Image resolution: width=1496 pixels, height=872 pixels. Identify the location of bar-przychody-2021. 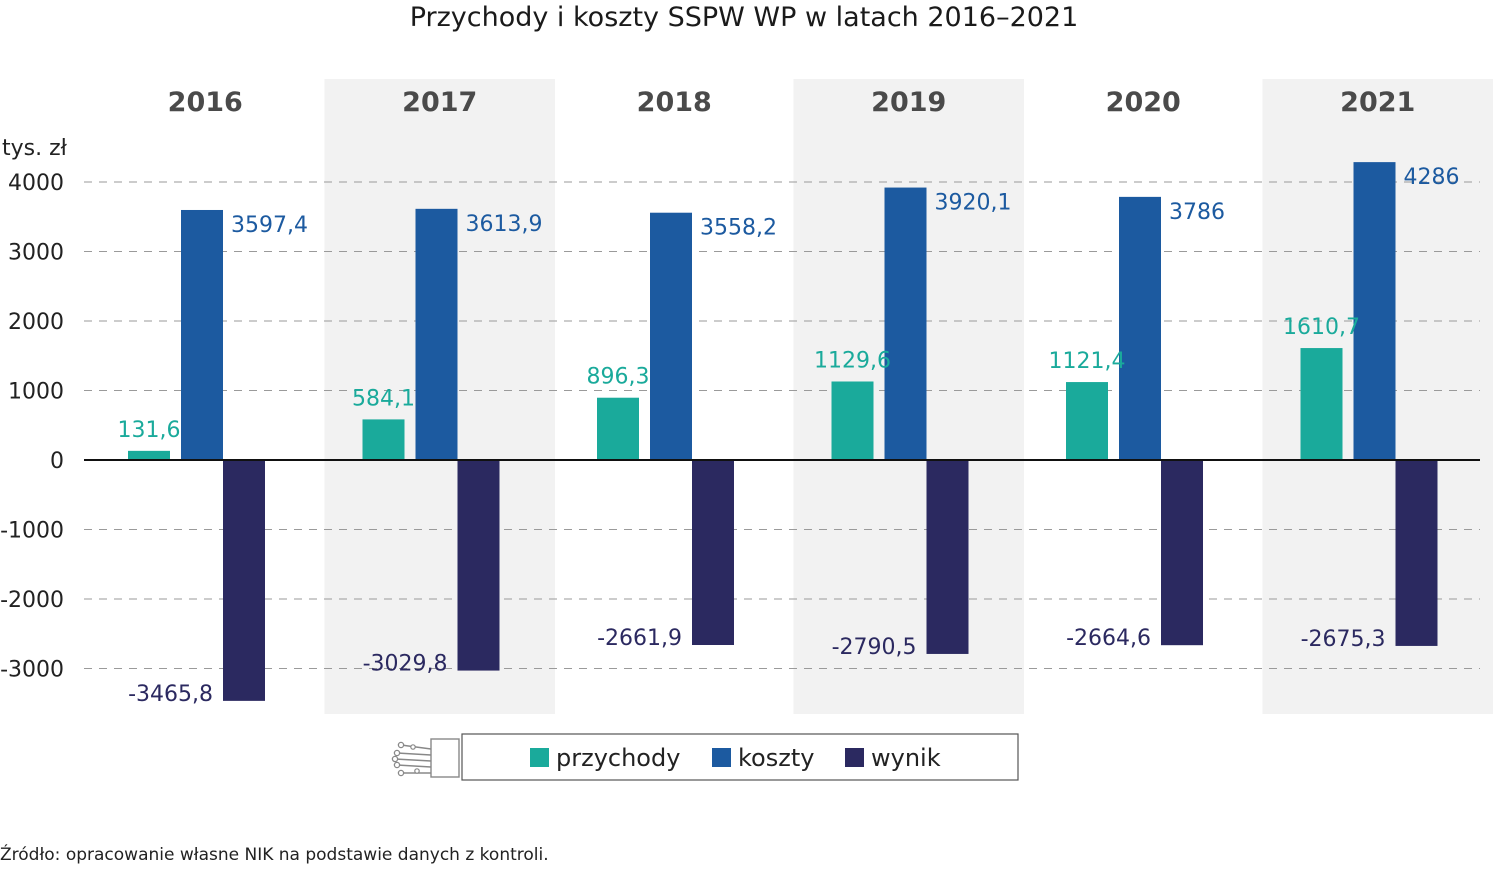
(1321, 404).